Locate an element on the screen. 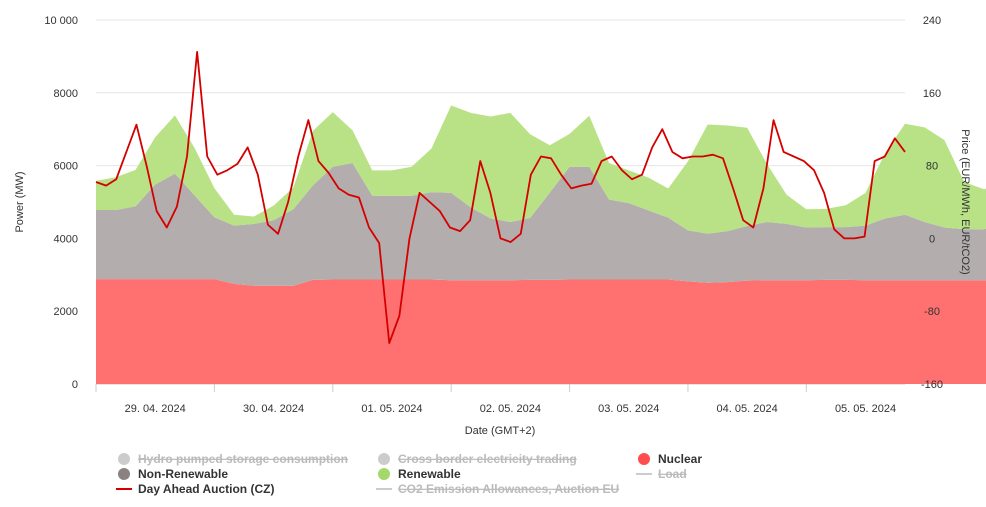  legend-item: Nuclear is located at coordinates (670, 459).